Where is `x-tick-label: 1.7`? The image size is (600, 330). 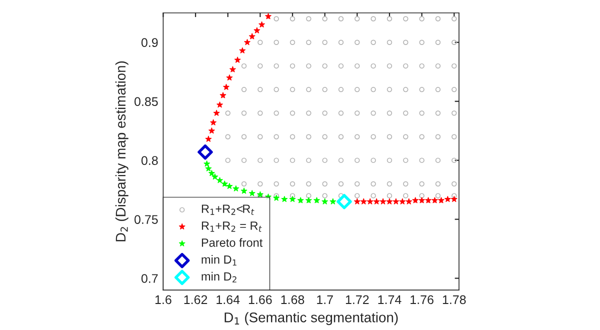
x-tick-label: 1.7 is located at coordinates (325, 299).